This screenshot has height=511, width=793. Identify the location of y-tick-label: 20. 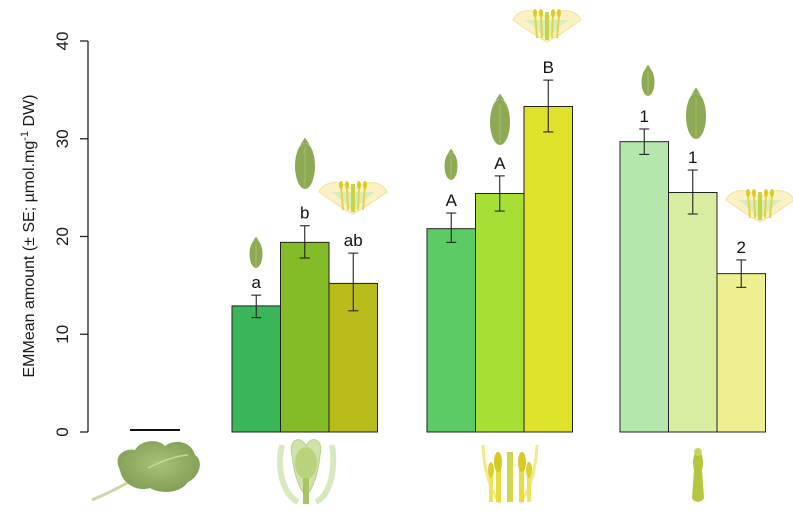
(62, 236).